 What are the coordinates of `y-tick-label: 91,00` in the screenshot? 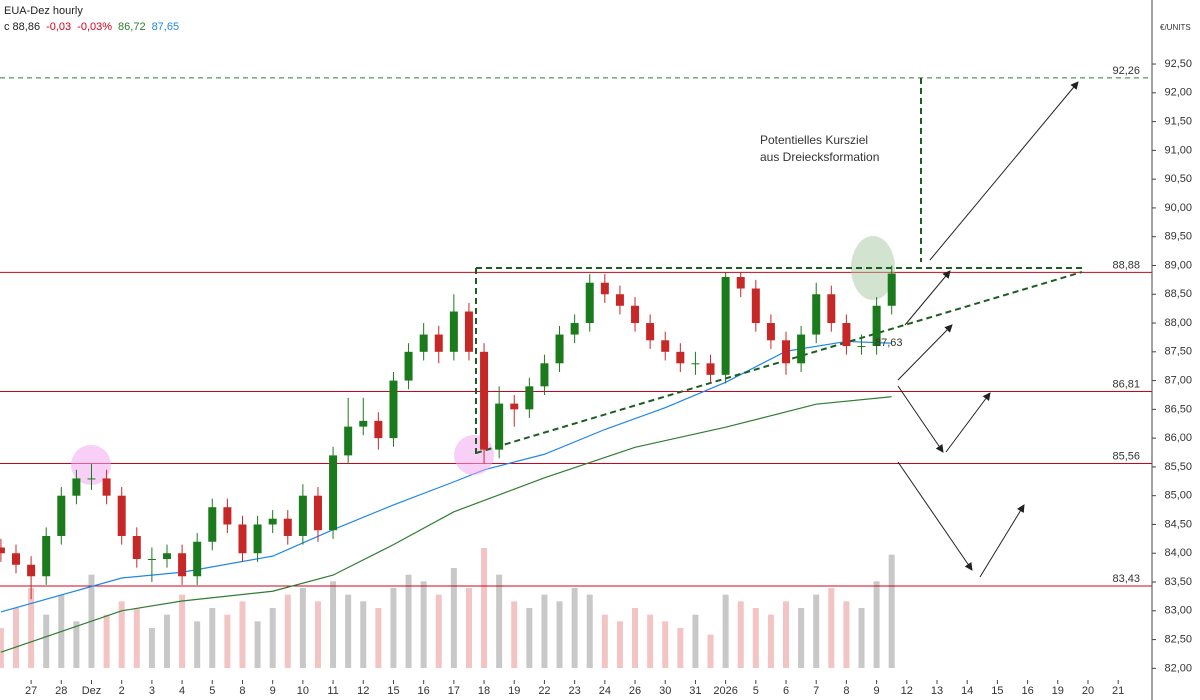 It's located at (1178, 150).